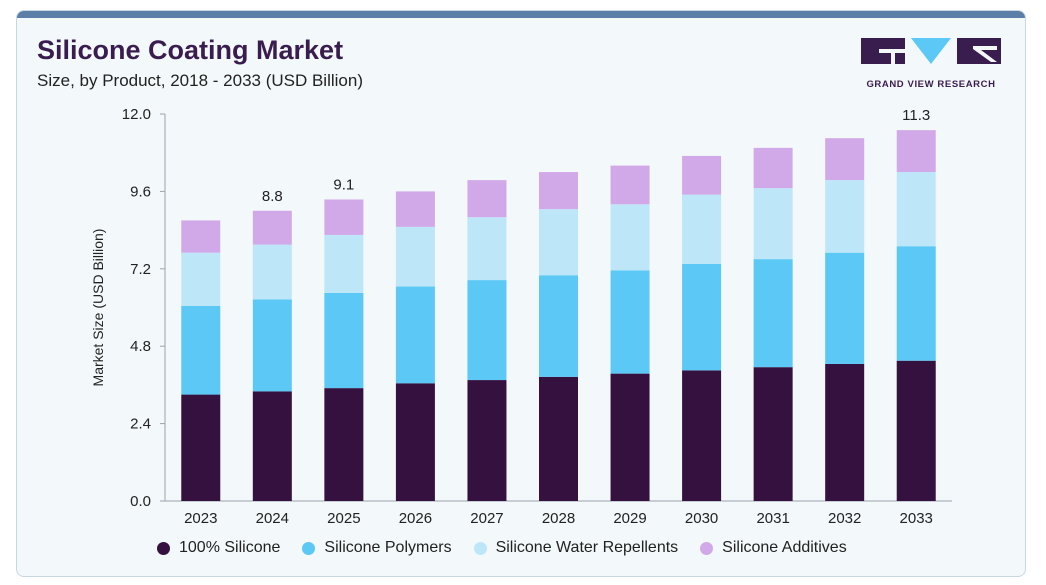 This screenshot has height=585, width=1046. Describe the element at coordinates (931, 51) in the screenshot. I see `gvr-logo-icon` at that location.